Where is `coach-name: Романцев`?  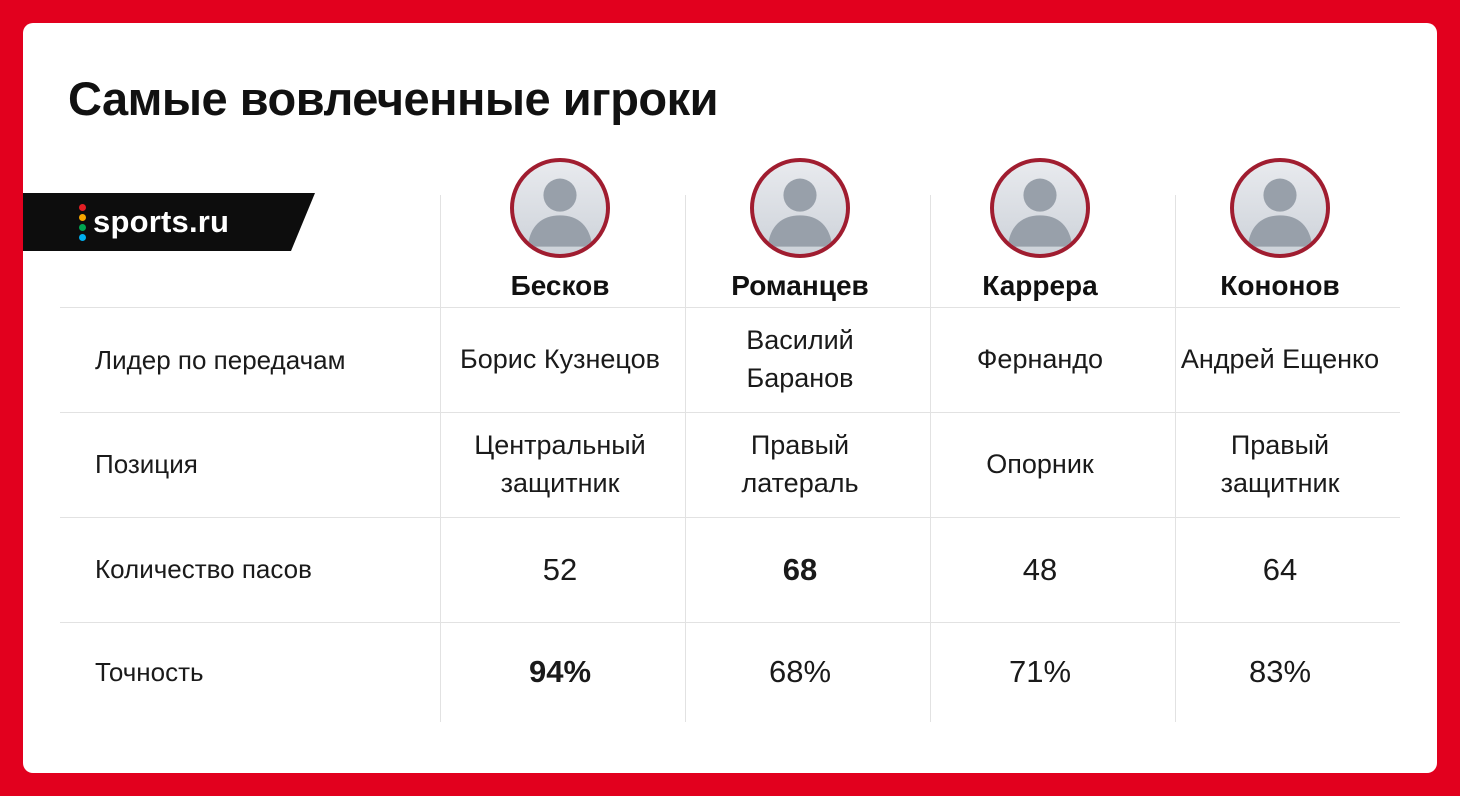
coach-name: Романцев is located at coordinates (800, 285).